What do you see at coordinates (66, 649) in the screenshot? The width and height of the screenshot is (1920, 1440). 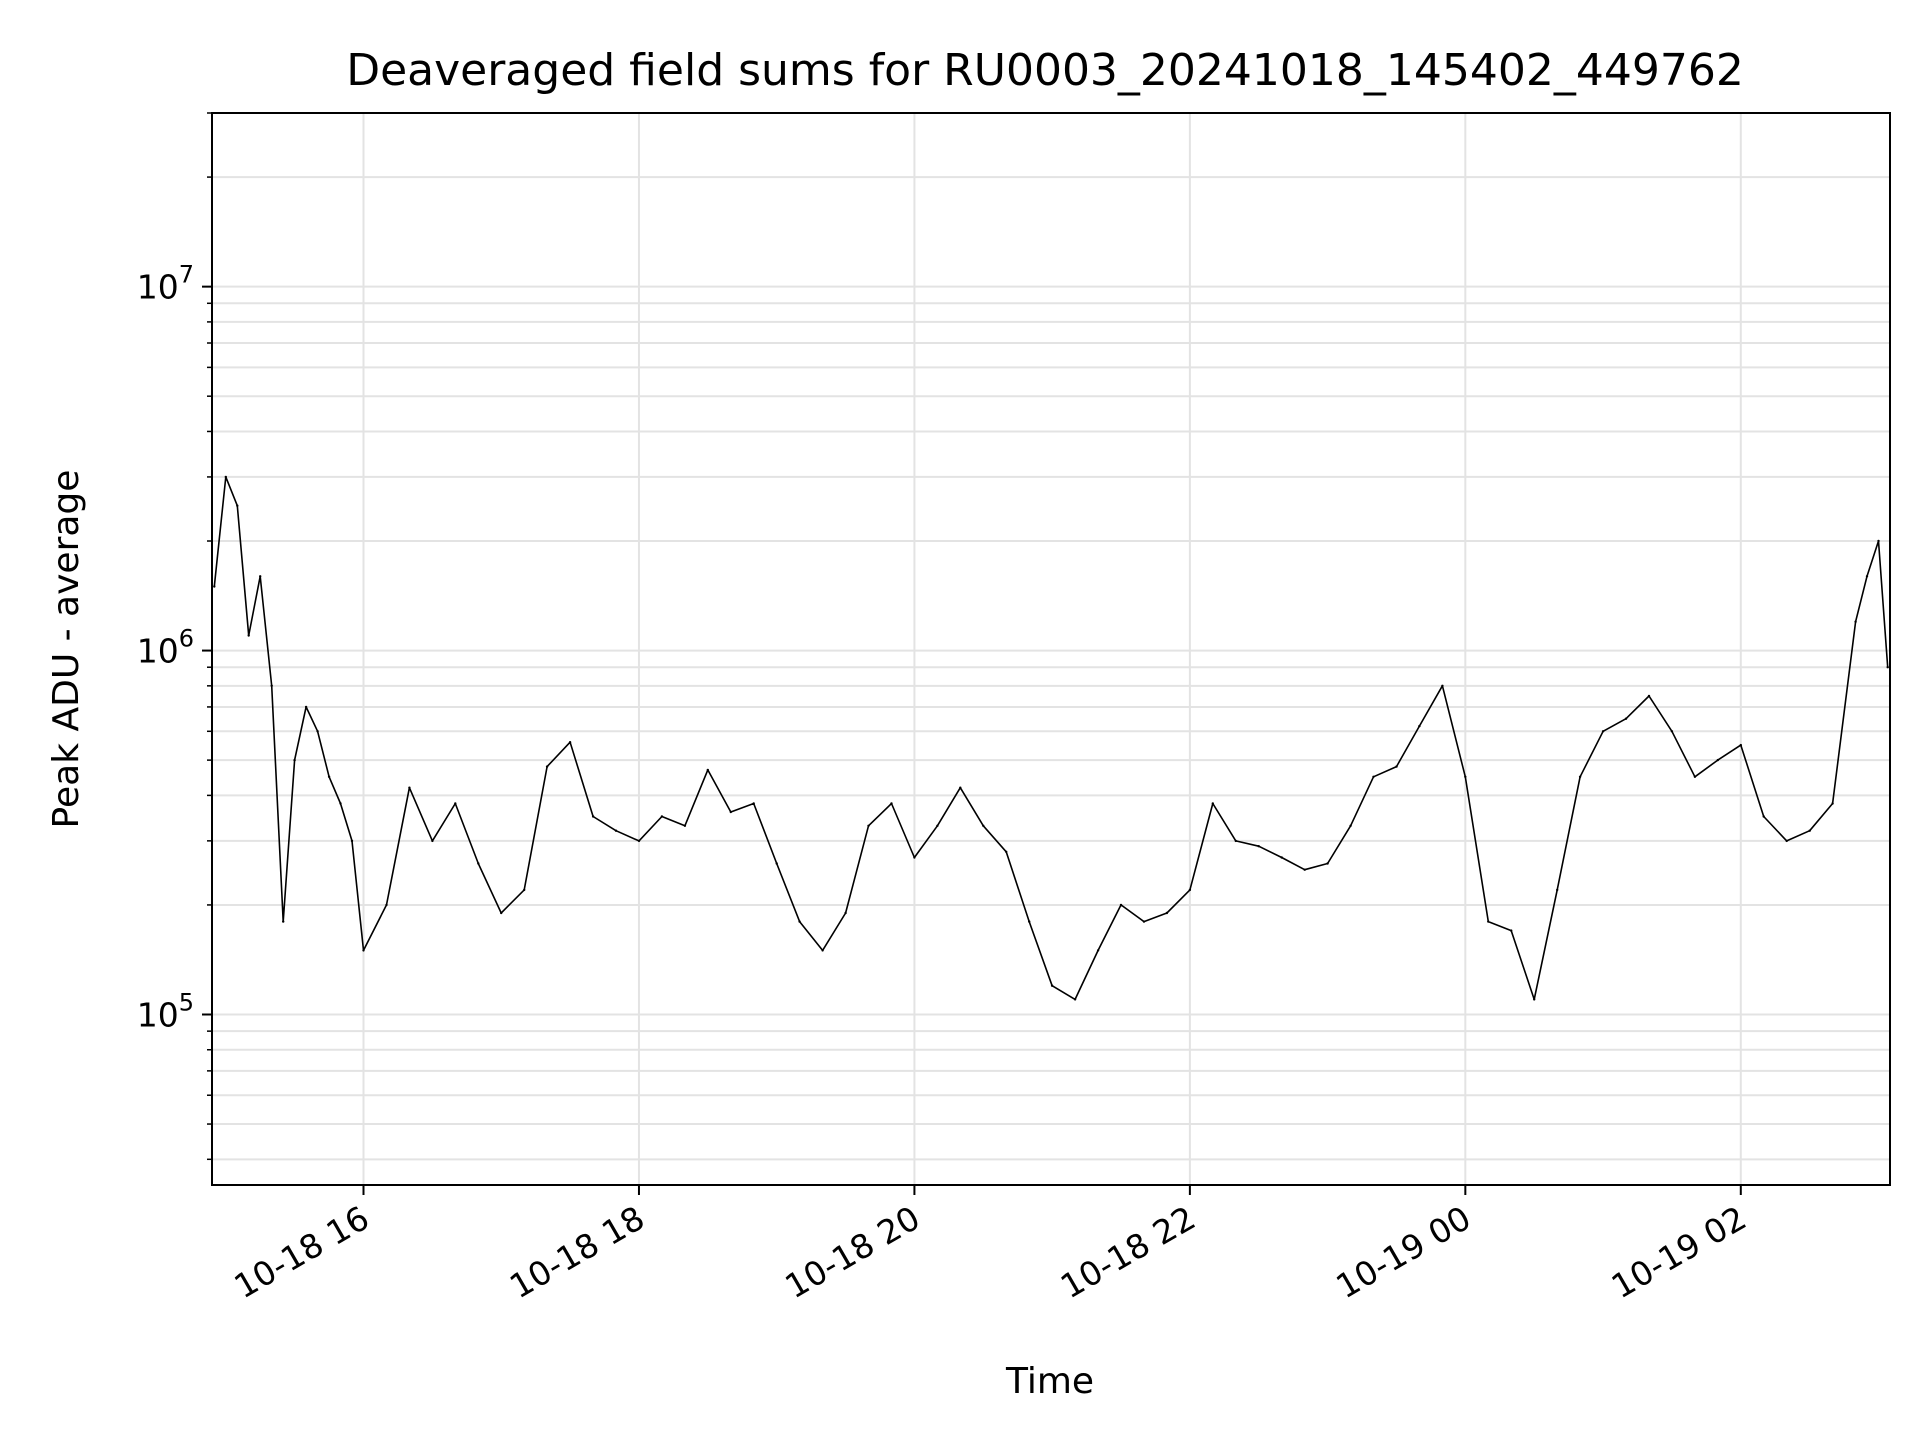 I see `y-axis-label: Peak ADU - average` at bounding box center [66, 649].